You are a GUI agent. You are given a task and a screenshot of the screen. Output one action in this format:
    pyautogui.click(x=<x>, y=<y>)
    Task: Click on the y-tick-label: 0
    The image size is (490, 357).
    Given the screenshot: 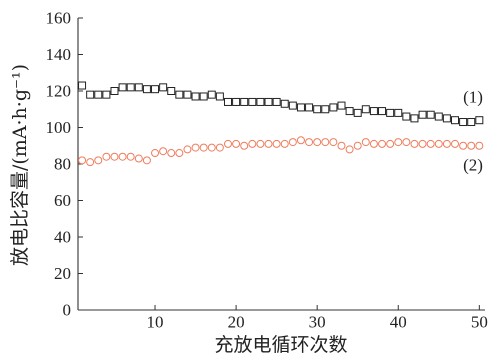 What is the action you would take?
    pyautogui.click(x=67, y=310)
    